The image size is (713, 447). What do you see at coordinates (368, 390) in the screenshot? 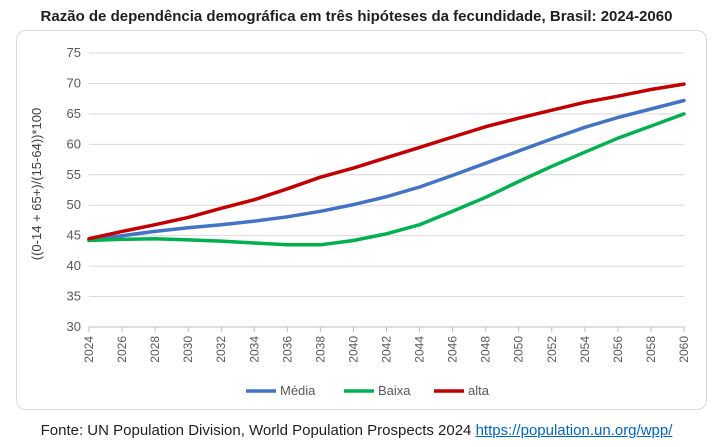
I see `legend: Média Baixa alta` at bounding box center [368, 390].